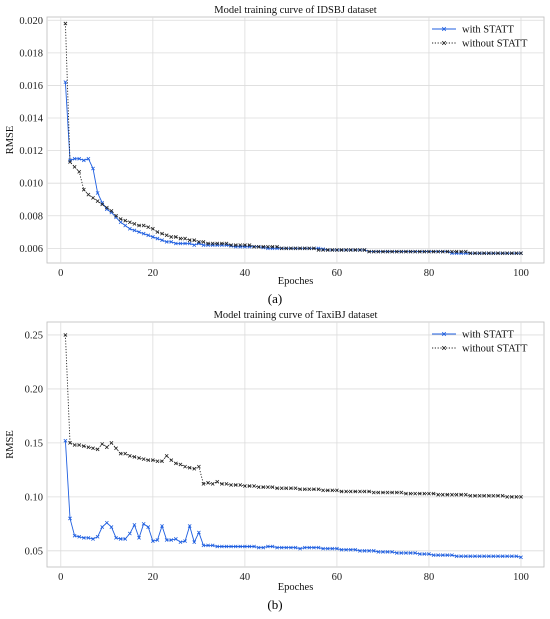  Describe the element at coordinates (31, 21) in the screenshot. I see `y-tick-label: 0.020` at that location.